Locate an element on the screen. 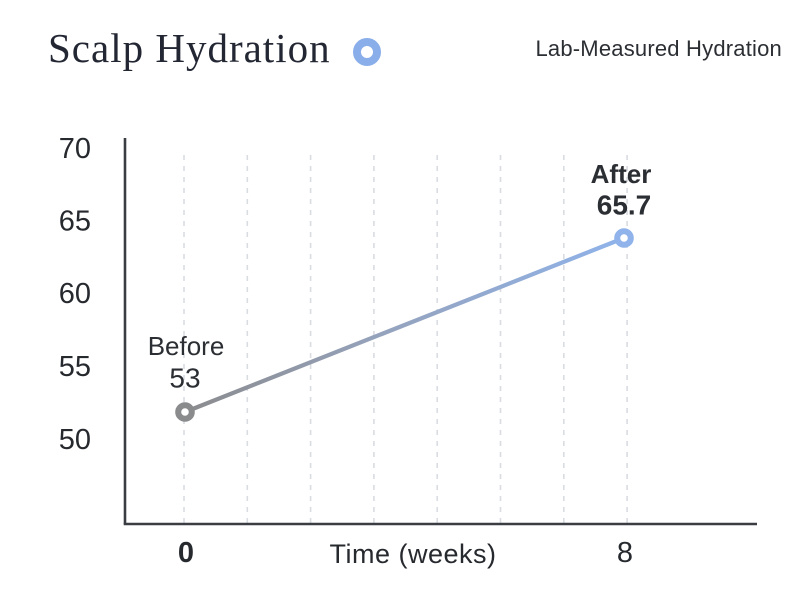  x-tick-8: 8 is located at coordinates (625, 553).